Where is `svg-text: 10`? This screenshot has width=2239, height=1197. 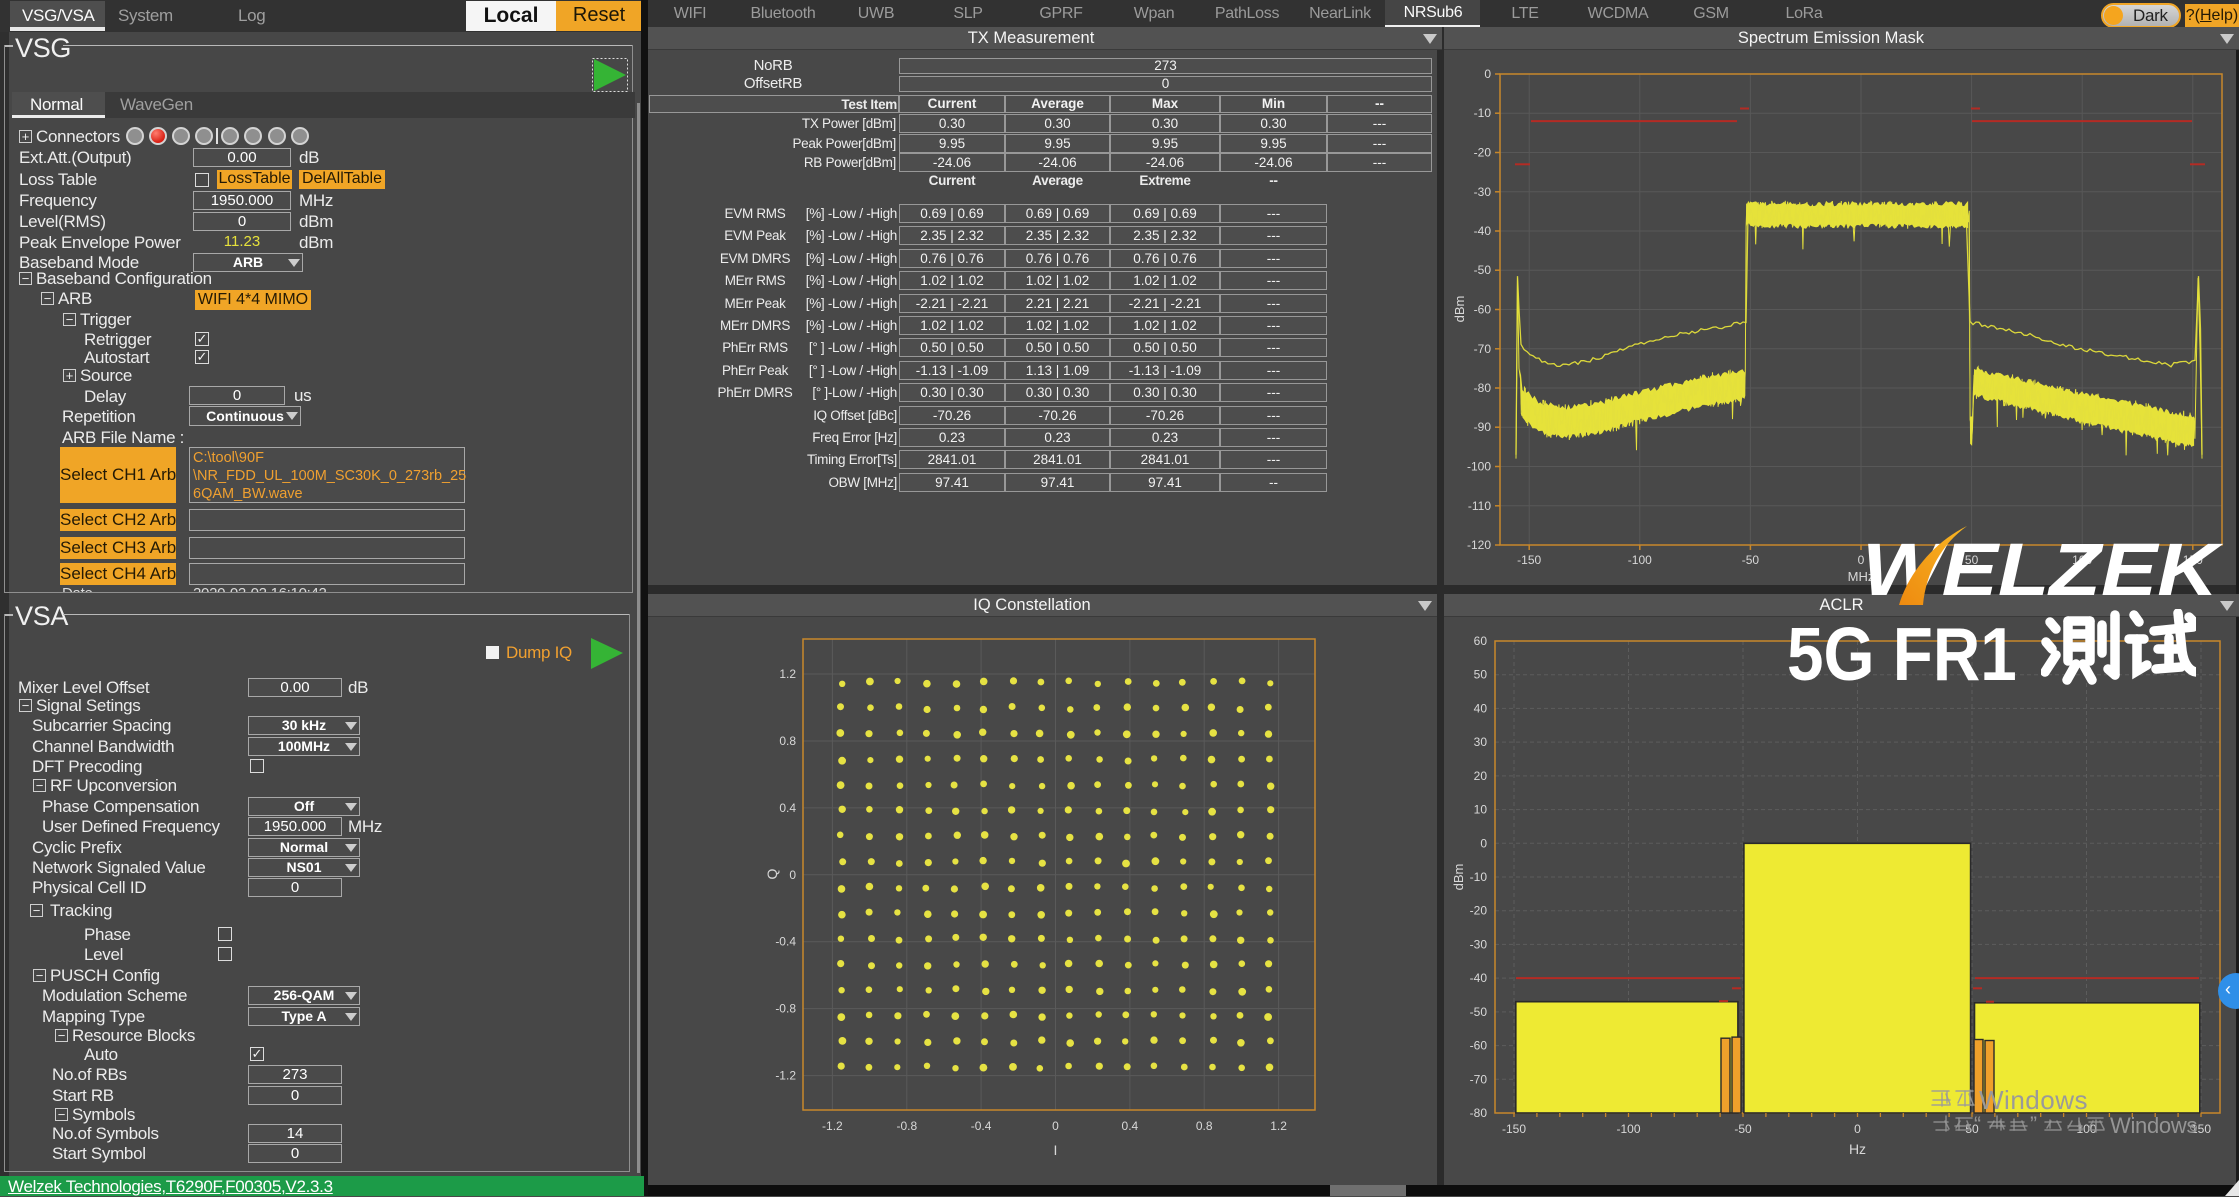 svg-text: 10 is located at coordinates (1481, 810).